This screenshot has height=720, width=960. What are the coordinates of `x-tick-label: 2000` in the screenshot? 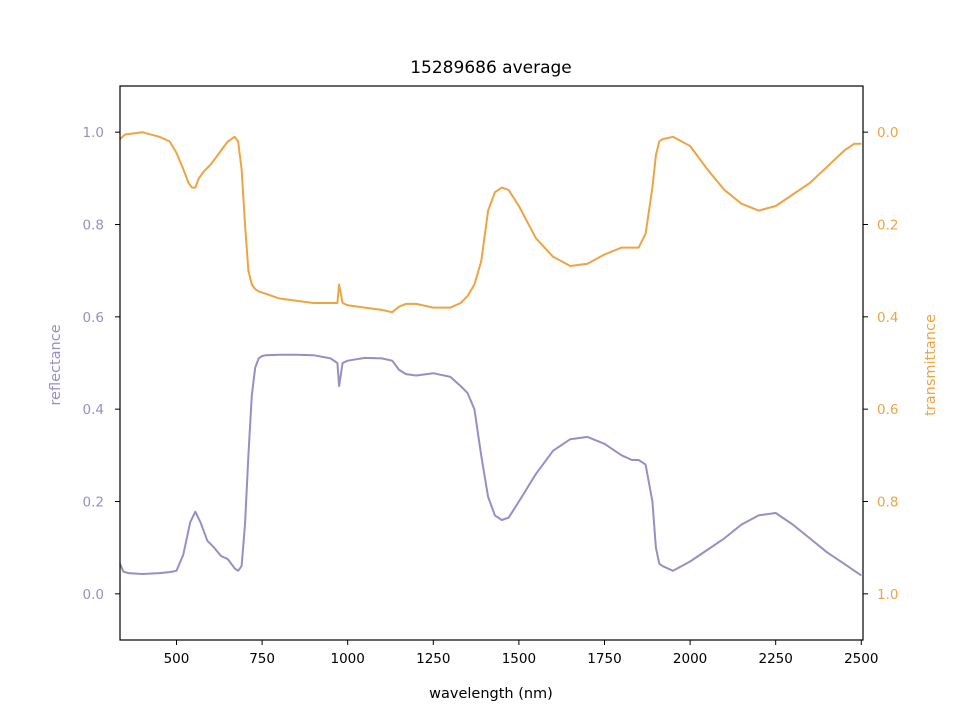 It's located at (690, 659).